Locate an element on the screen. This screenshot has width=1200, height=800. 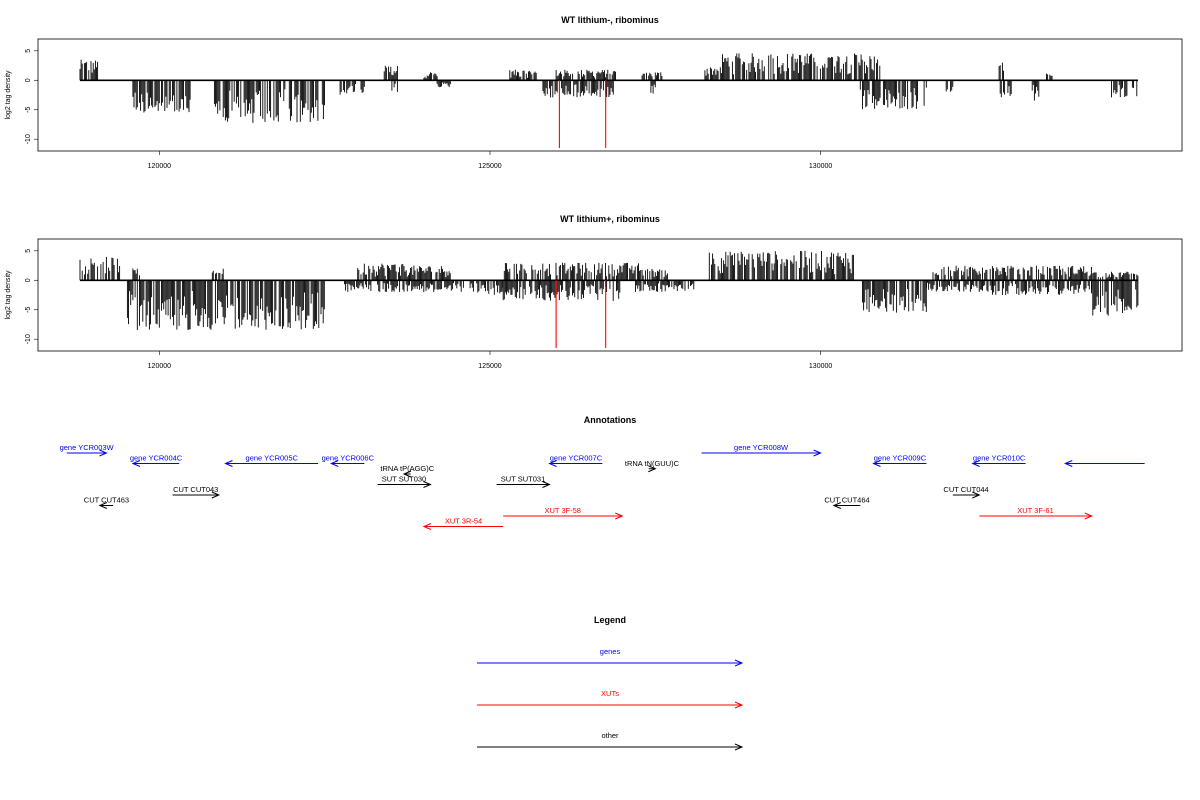
feature-cut-cut044: CUT CUT044 is located at coordinates (966, 492).